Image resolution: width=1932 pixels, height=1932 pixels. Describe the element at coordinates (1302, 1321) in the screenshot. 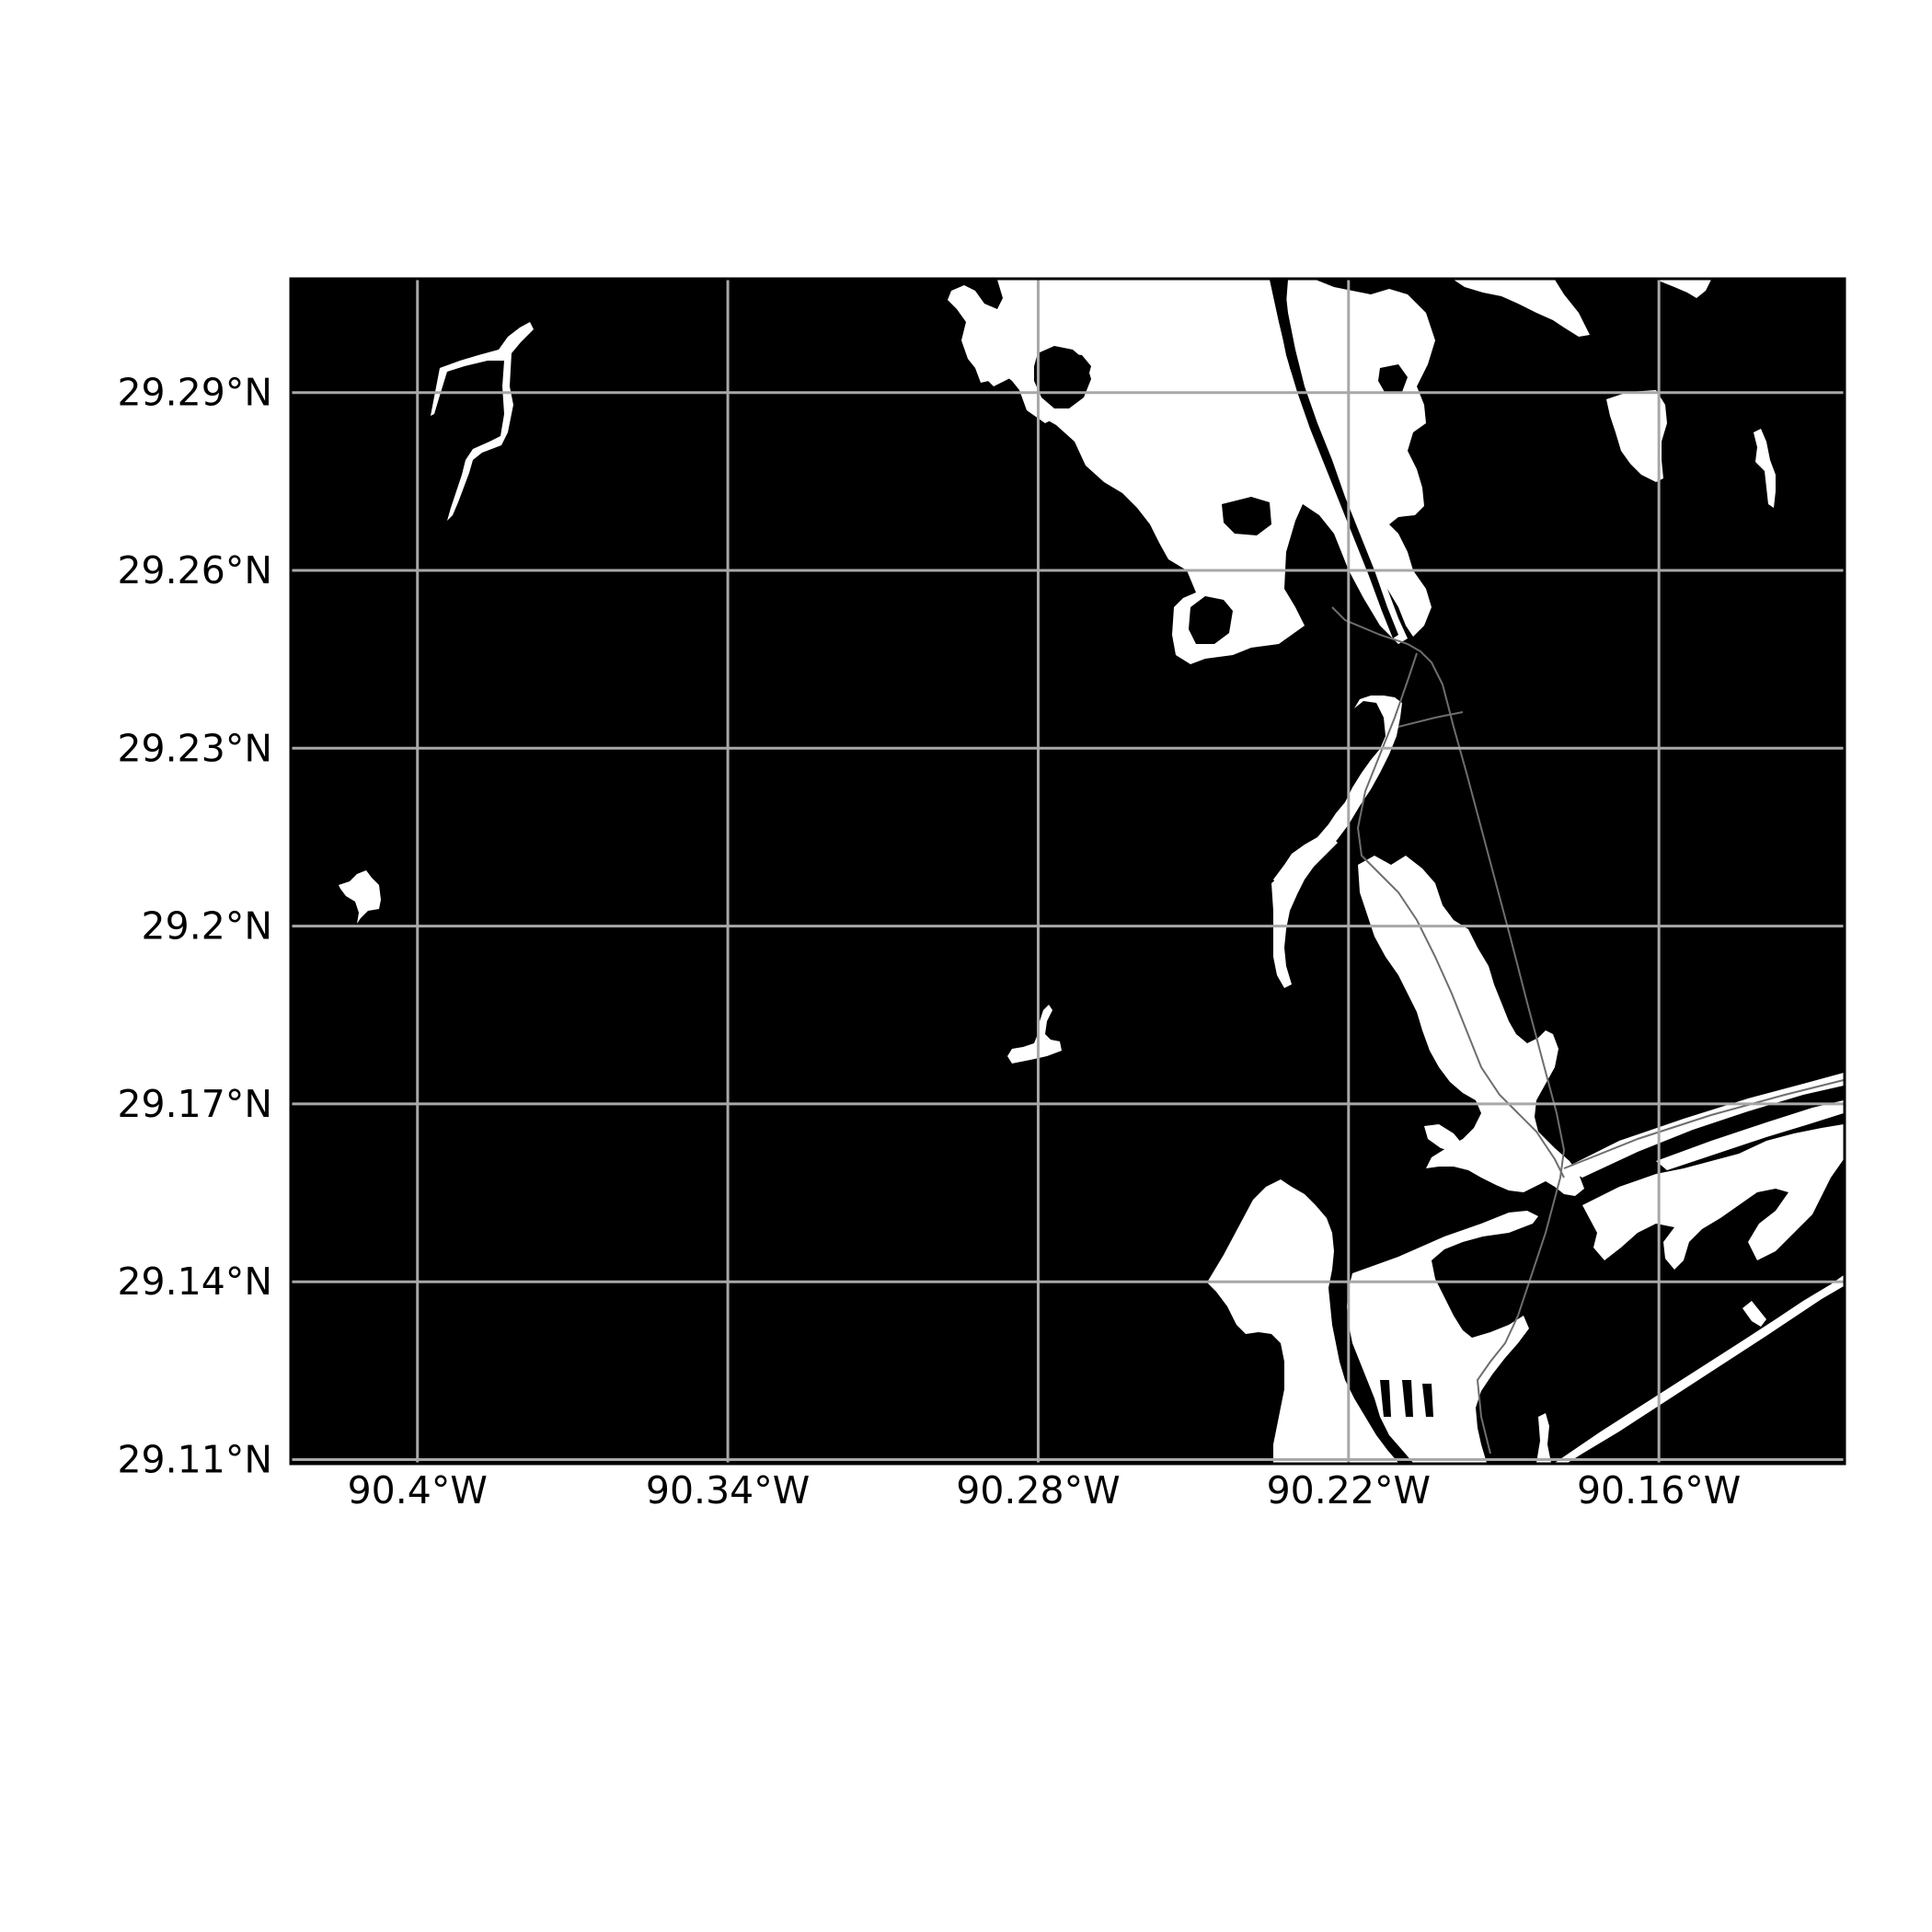

I see `land-south-peninsula` at that location.